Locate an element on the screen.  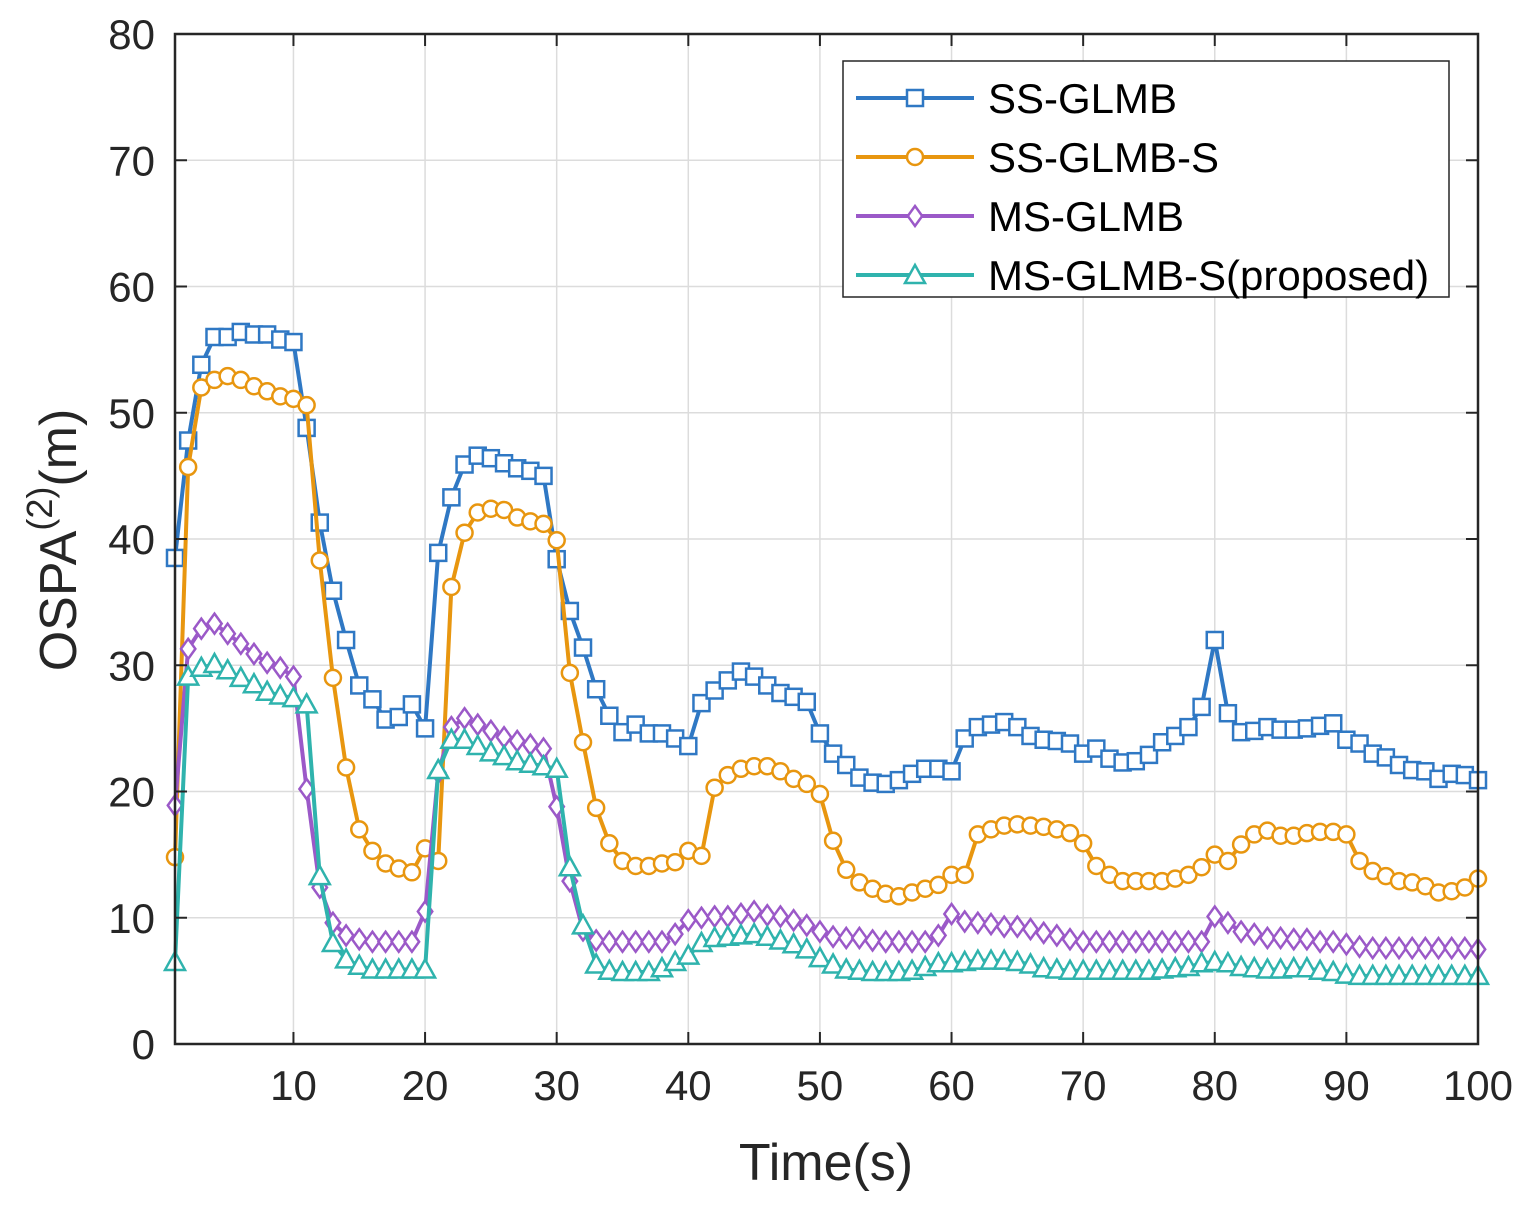
legend-item: MS-GLMB is located at coordinates (1020, 216).